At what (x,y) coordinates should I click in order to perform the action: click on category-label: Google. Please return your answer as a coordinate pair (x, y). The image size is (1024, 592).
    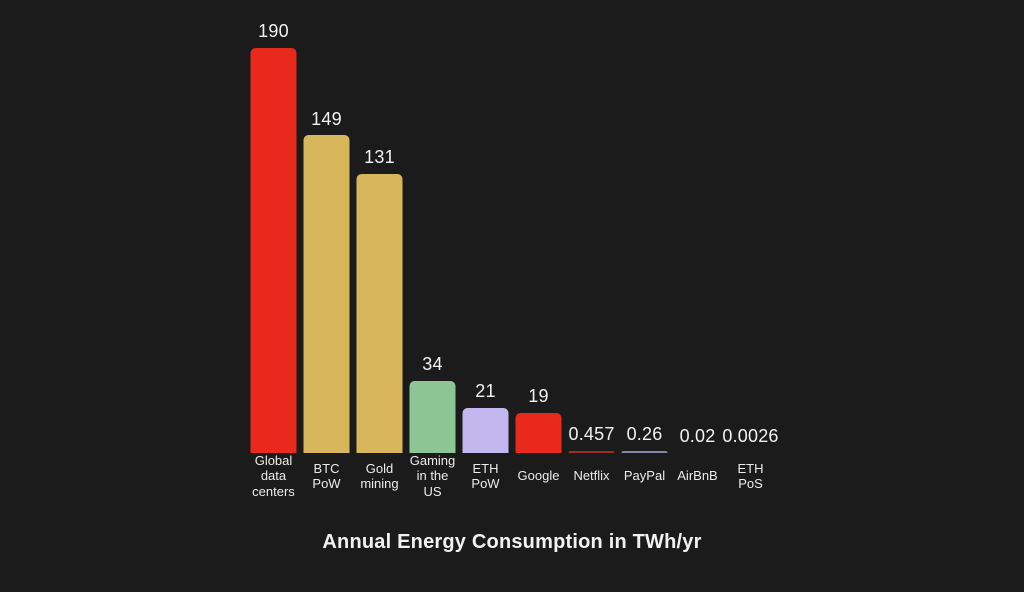
    Looking at the image, I should click on (538, 476).